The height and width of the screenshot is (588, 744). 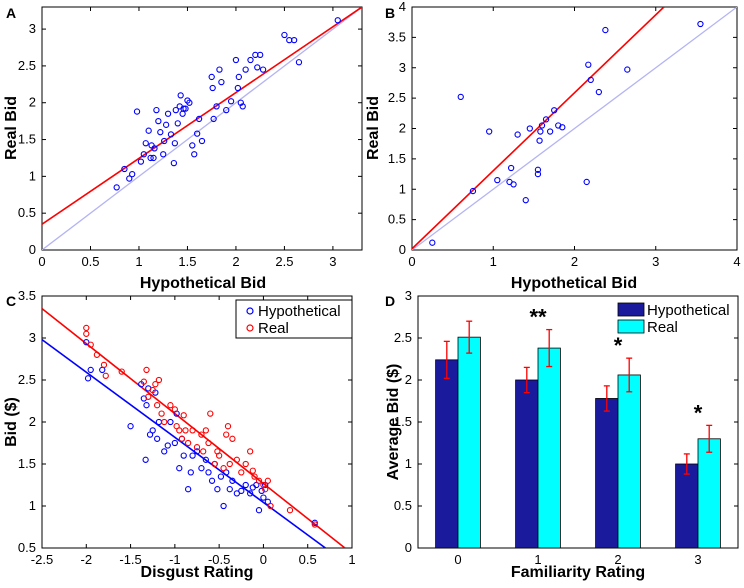 I want to click on y-axis-title: Average Bid ($), so click(x=393, y=422).